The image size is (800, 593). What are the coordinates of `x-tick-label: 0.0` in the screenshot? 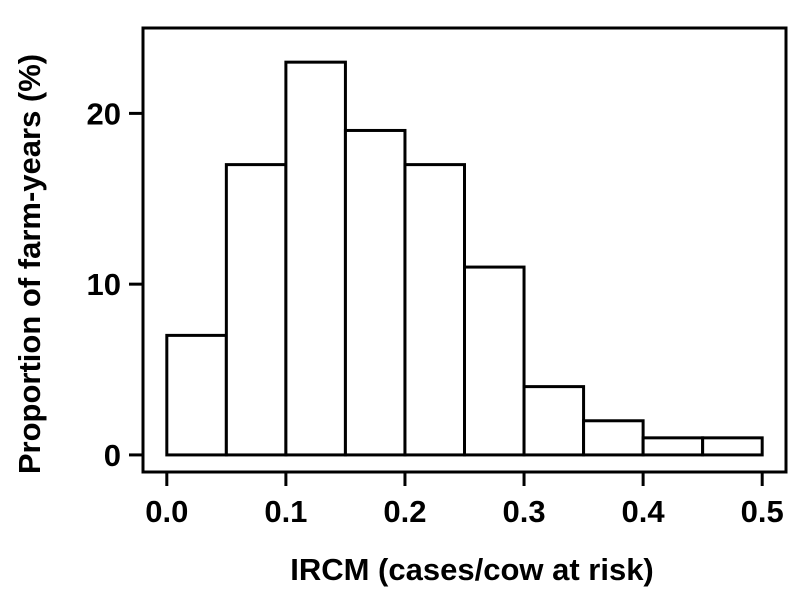 It's located at (166, 511).